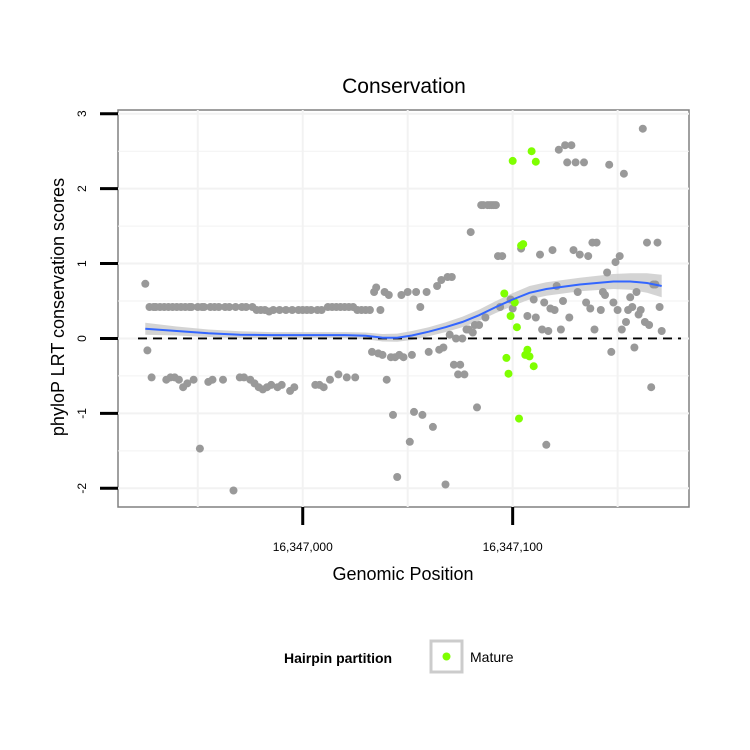  I want to click on y-tick-label: 2, so click(82, 188).